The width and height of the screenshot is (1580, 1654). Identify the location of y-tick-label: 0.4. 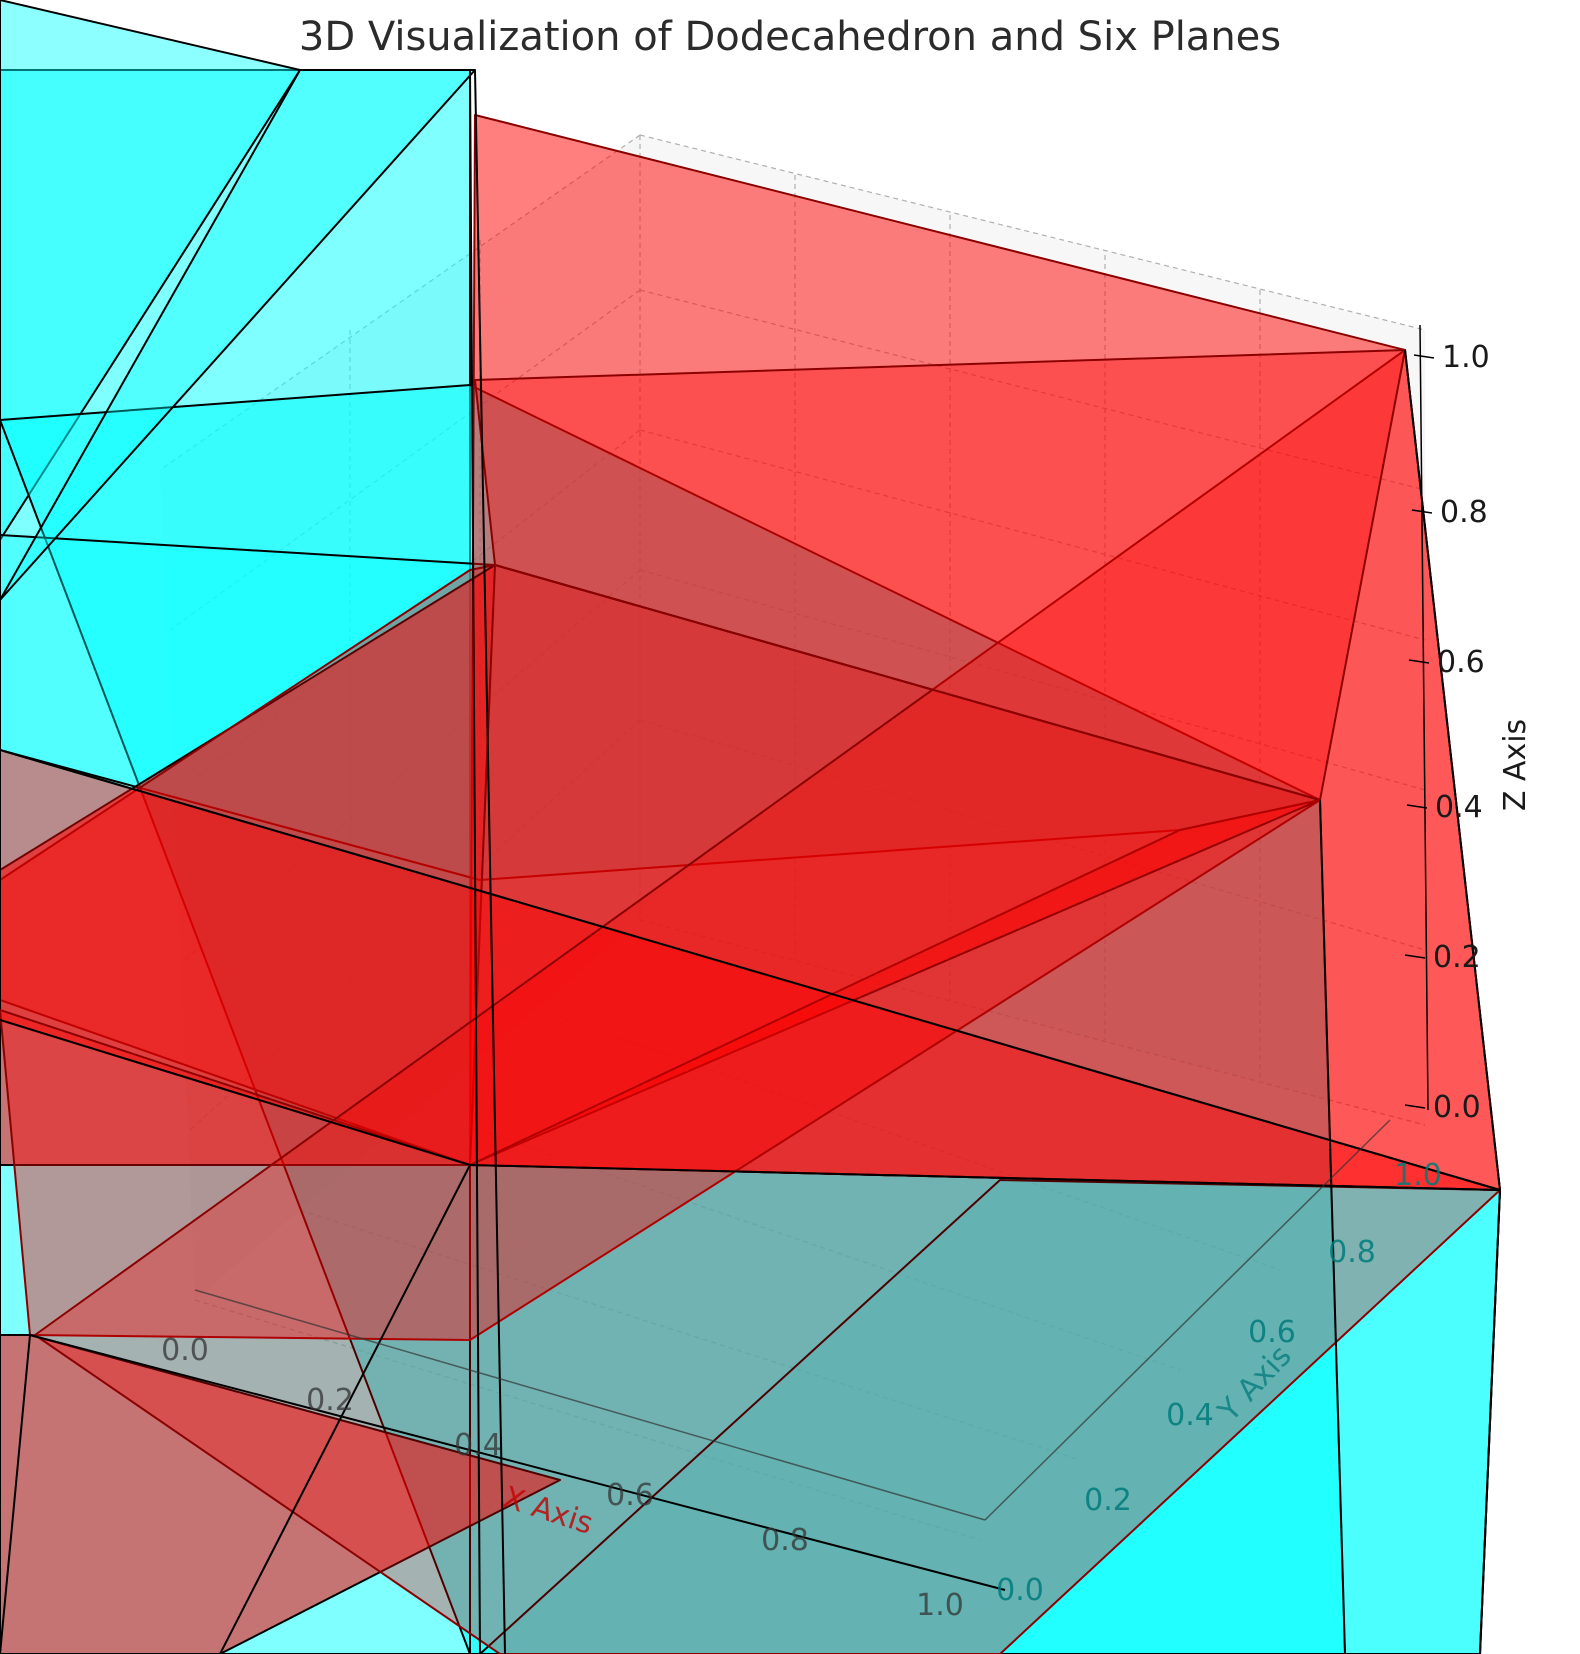
(1190, 1415).